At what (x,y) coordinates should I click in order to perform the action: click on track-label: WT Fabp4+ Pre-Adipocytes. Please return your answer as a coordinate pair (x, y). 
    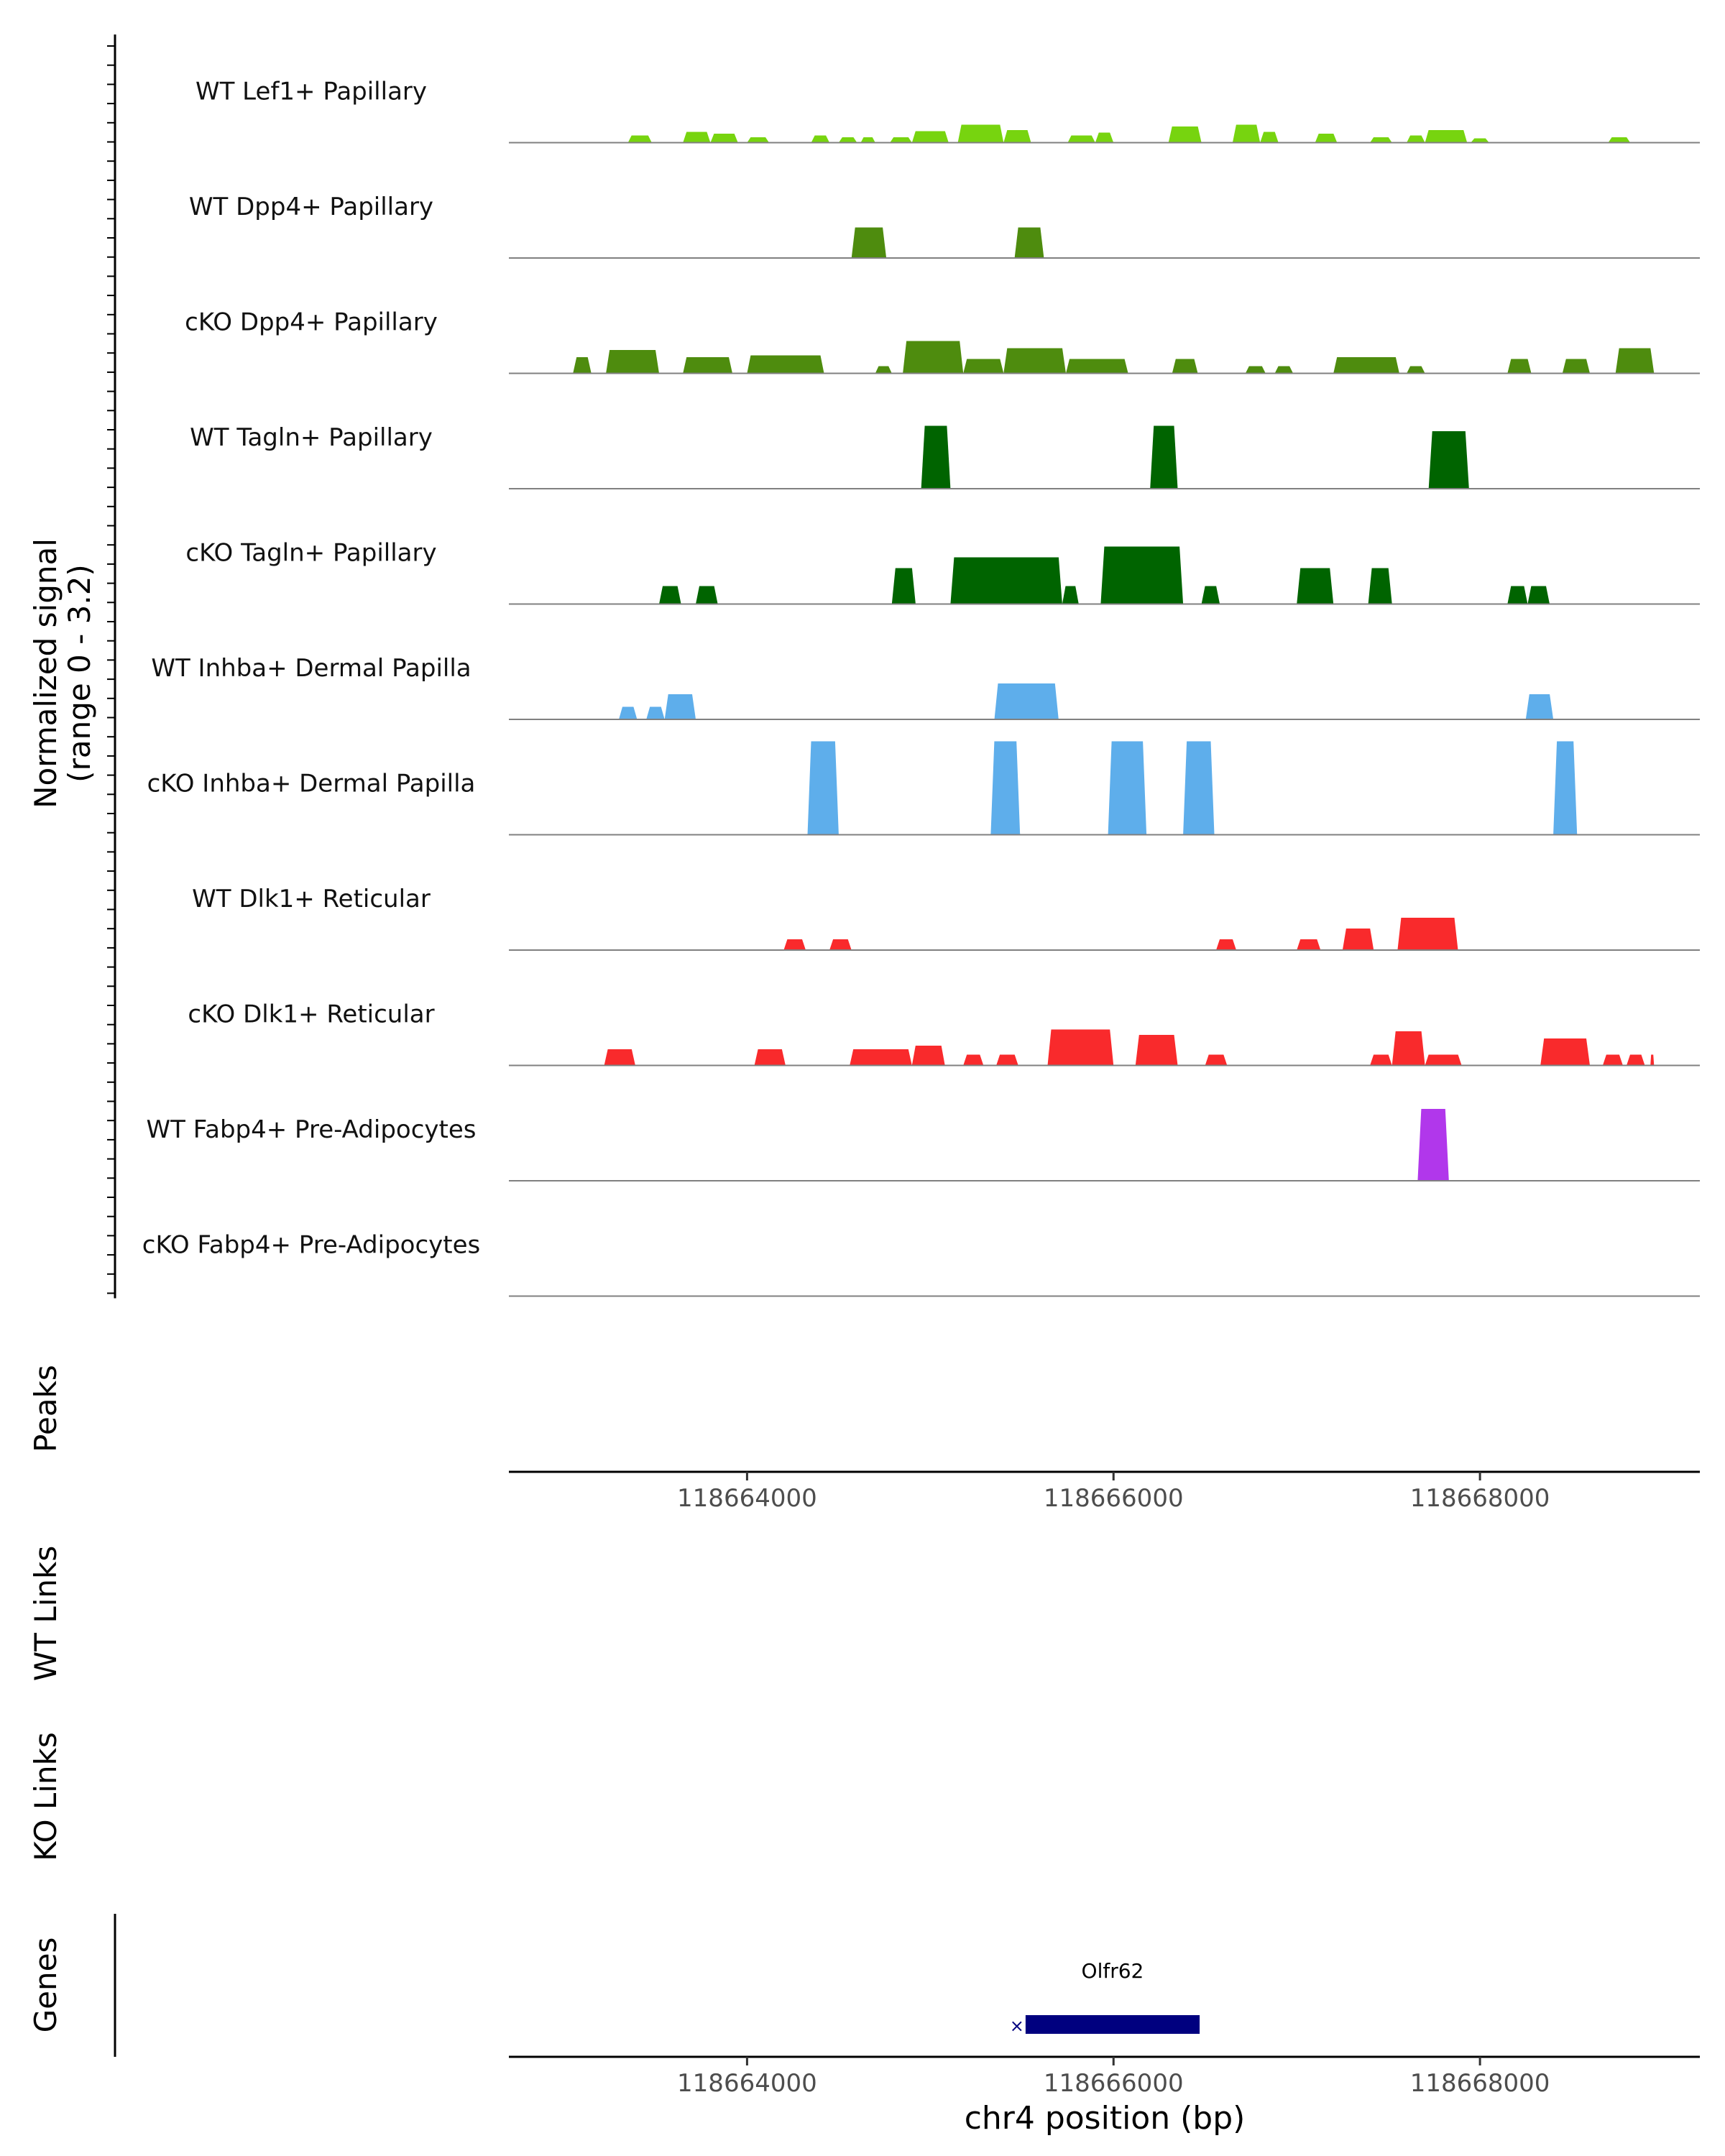
    Looking at the image, I should click on (312, 1129).